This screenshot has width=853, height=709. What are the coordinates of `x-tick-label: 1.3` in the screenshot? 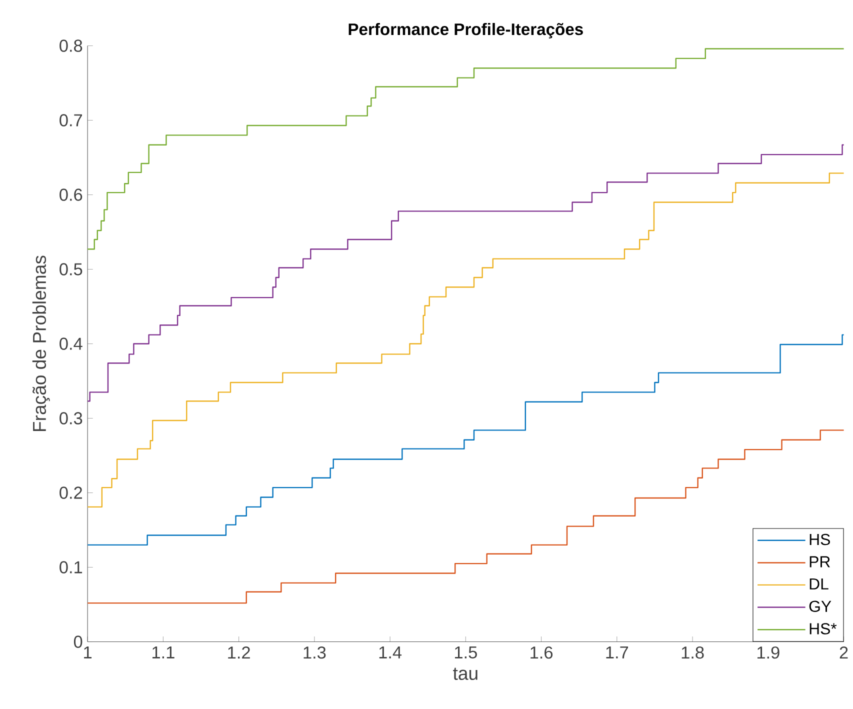 It's located at (315, 652).